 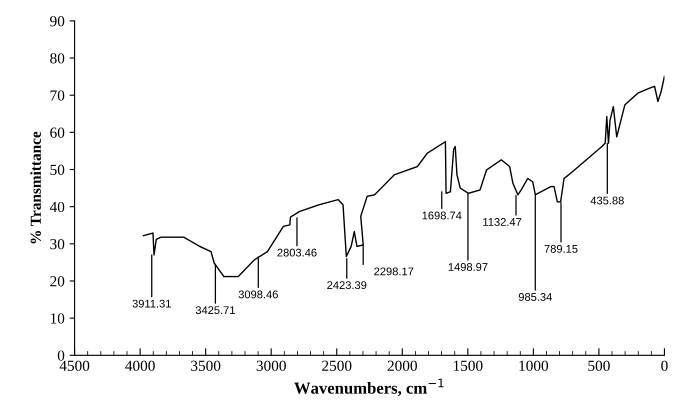 What do you see at coordinates (468, 365) in the screenshot?
I see `x-tick-label: 1500` at bounding box center [468, 365].